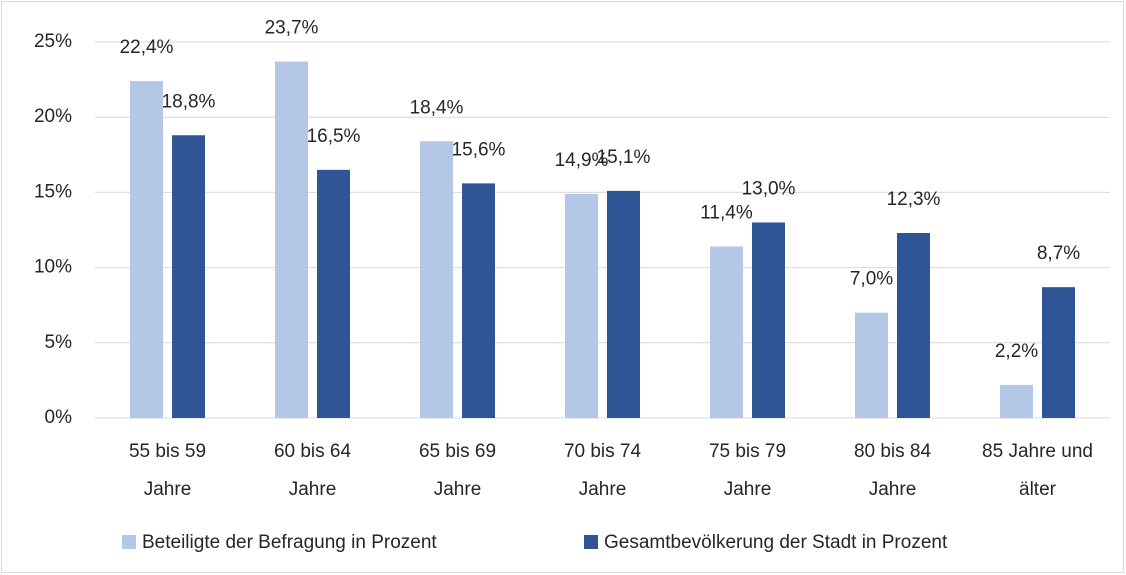 Image resolution: width=1126 pixels, height=575 pixels. I want to click on y-tick-label: 5%, so click(59, 342).